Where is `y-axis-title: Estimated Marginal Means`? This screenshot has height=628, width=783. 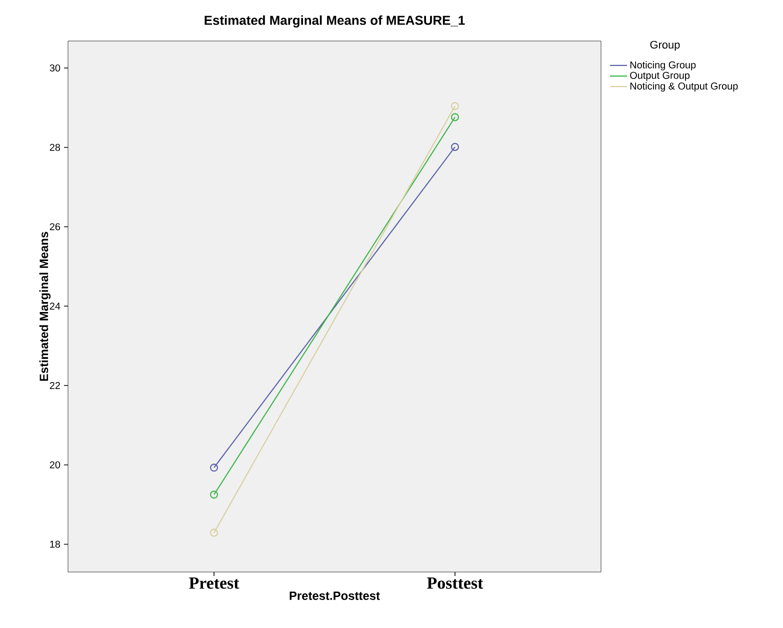 y-axis-title: Estimated Marginal Means is located at coordinates (45, 306).